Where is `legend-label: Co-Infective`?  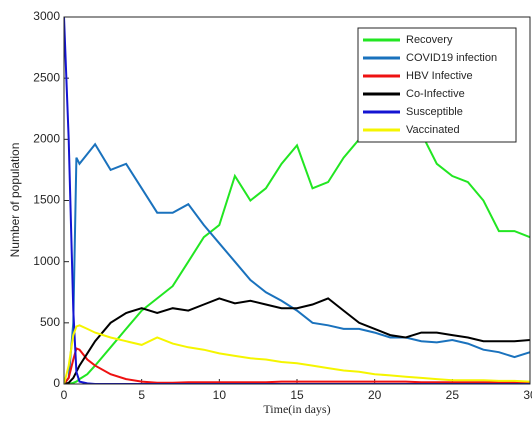 legend-label: Co-Infective is located at coordinates (435, 94).